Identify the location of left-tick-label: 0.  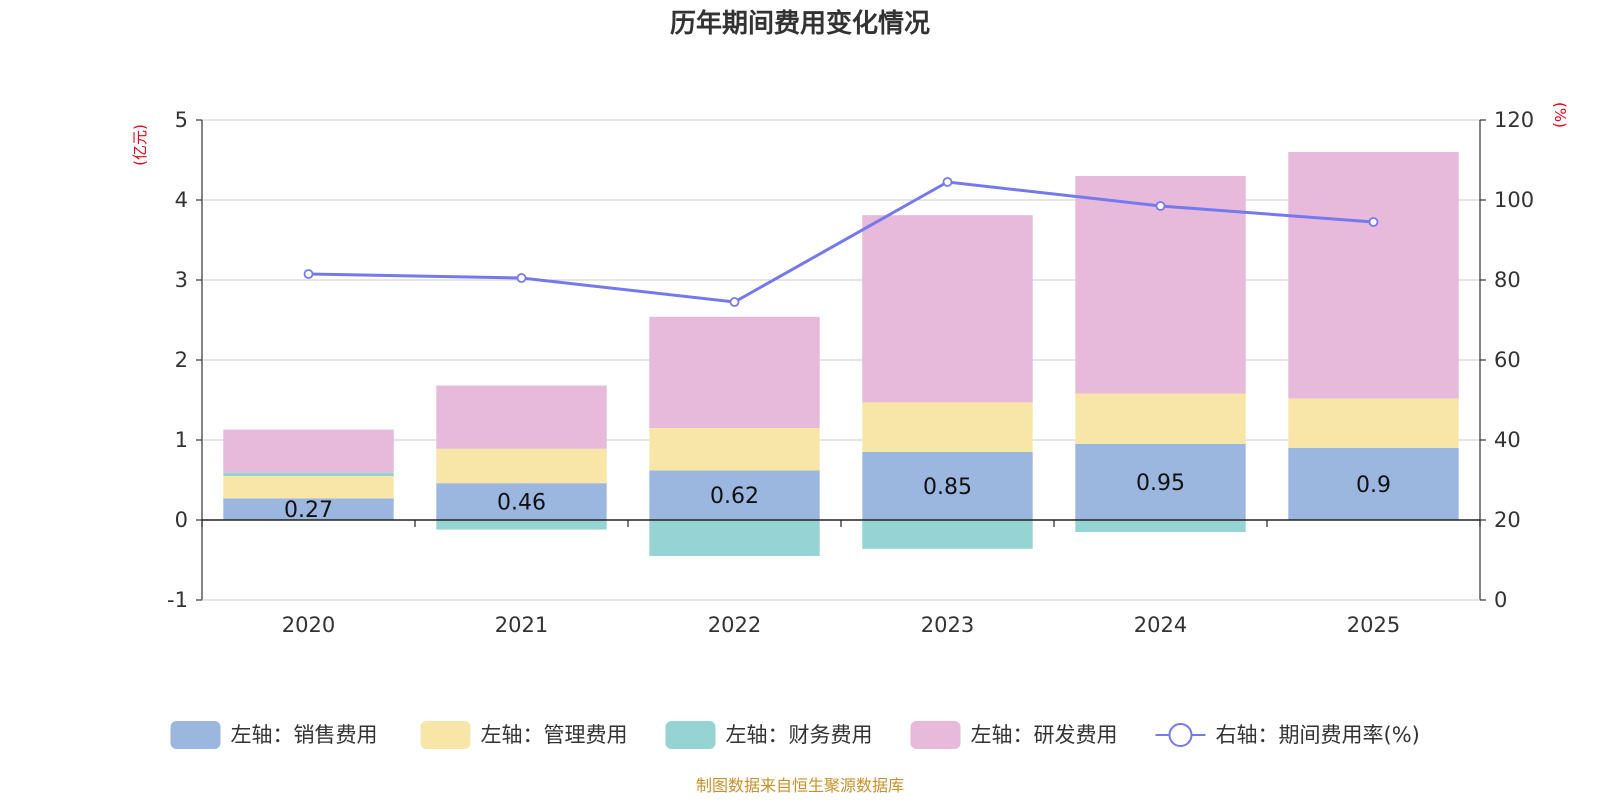
(181, 520).